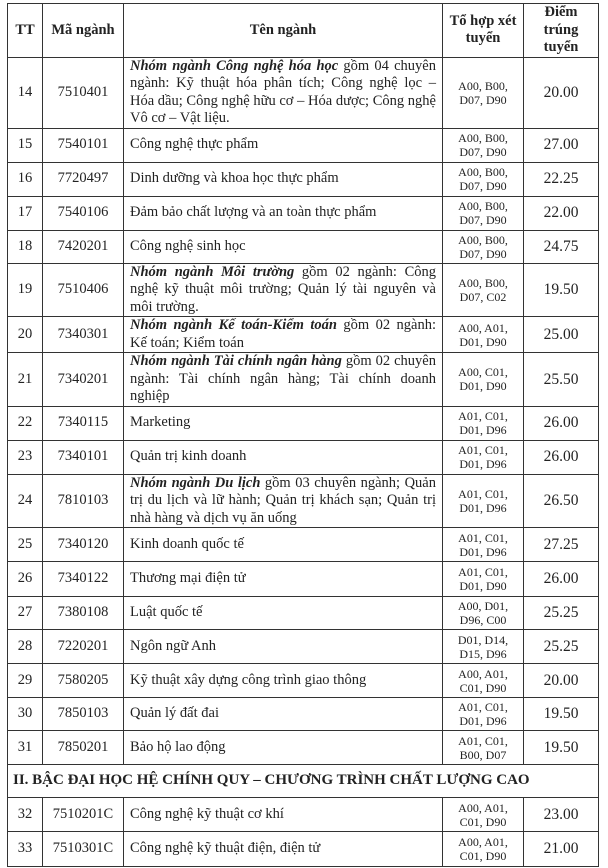 This screenshot has width=608, height=868. Describe the element at coordinates (283, 423) in the screenshot. I see `cell-name: Marketing` at that location.